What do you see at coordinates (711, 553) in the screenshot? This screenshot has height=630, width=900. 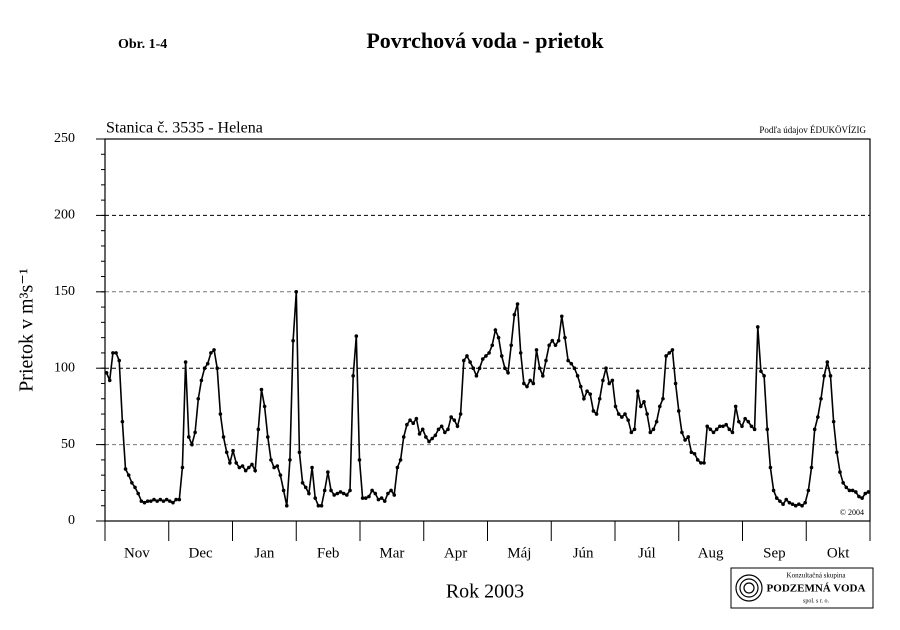 I see `x-tick-label: Aug` at bounding box center [711, 553].